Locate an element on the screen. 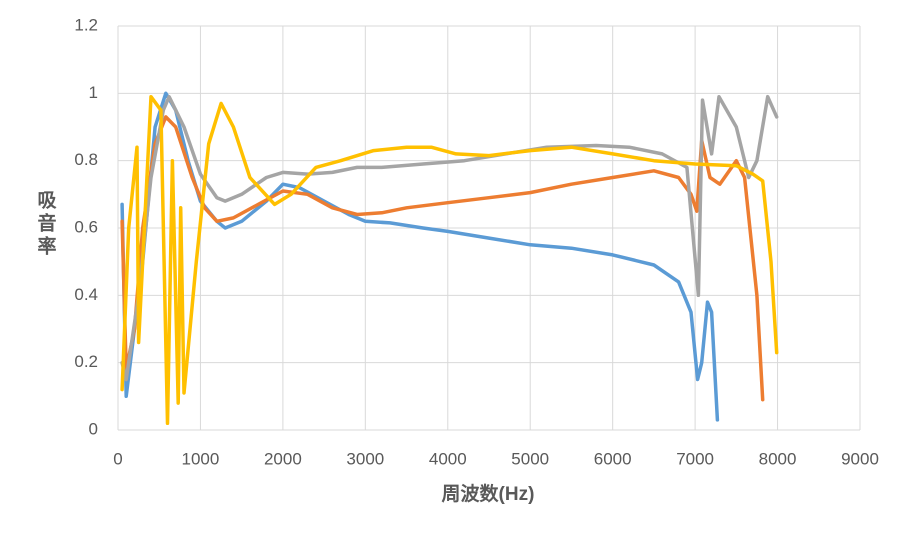 The width and height of the screenshot is (910, 542). y-tick-label: 0.6 is located at coordinates (86, 226).